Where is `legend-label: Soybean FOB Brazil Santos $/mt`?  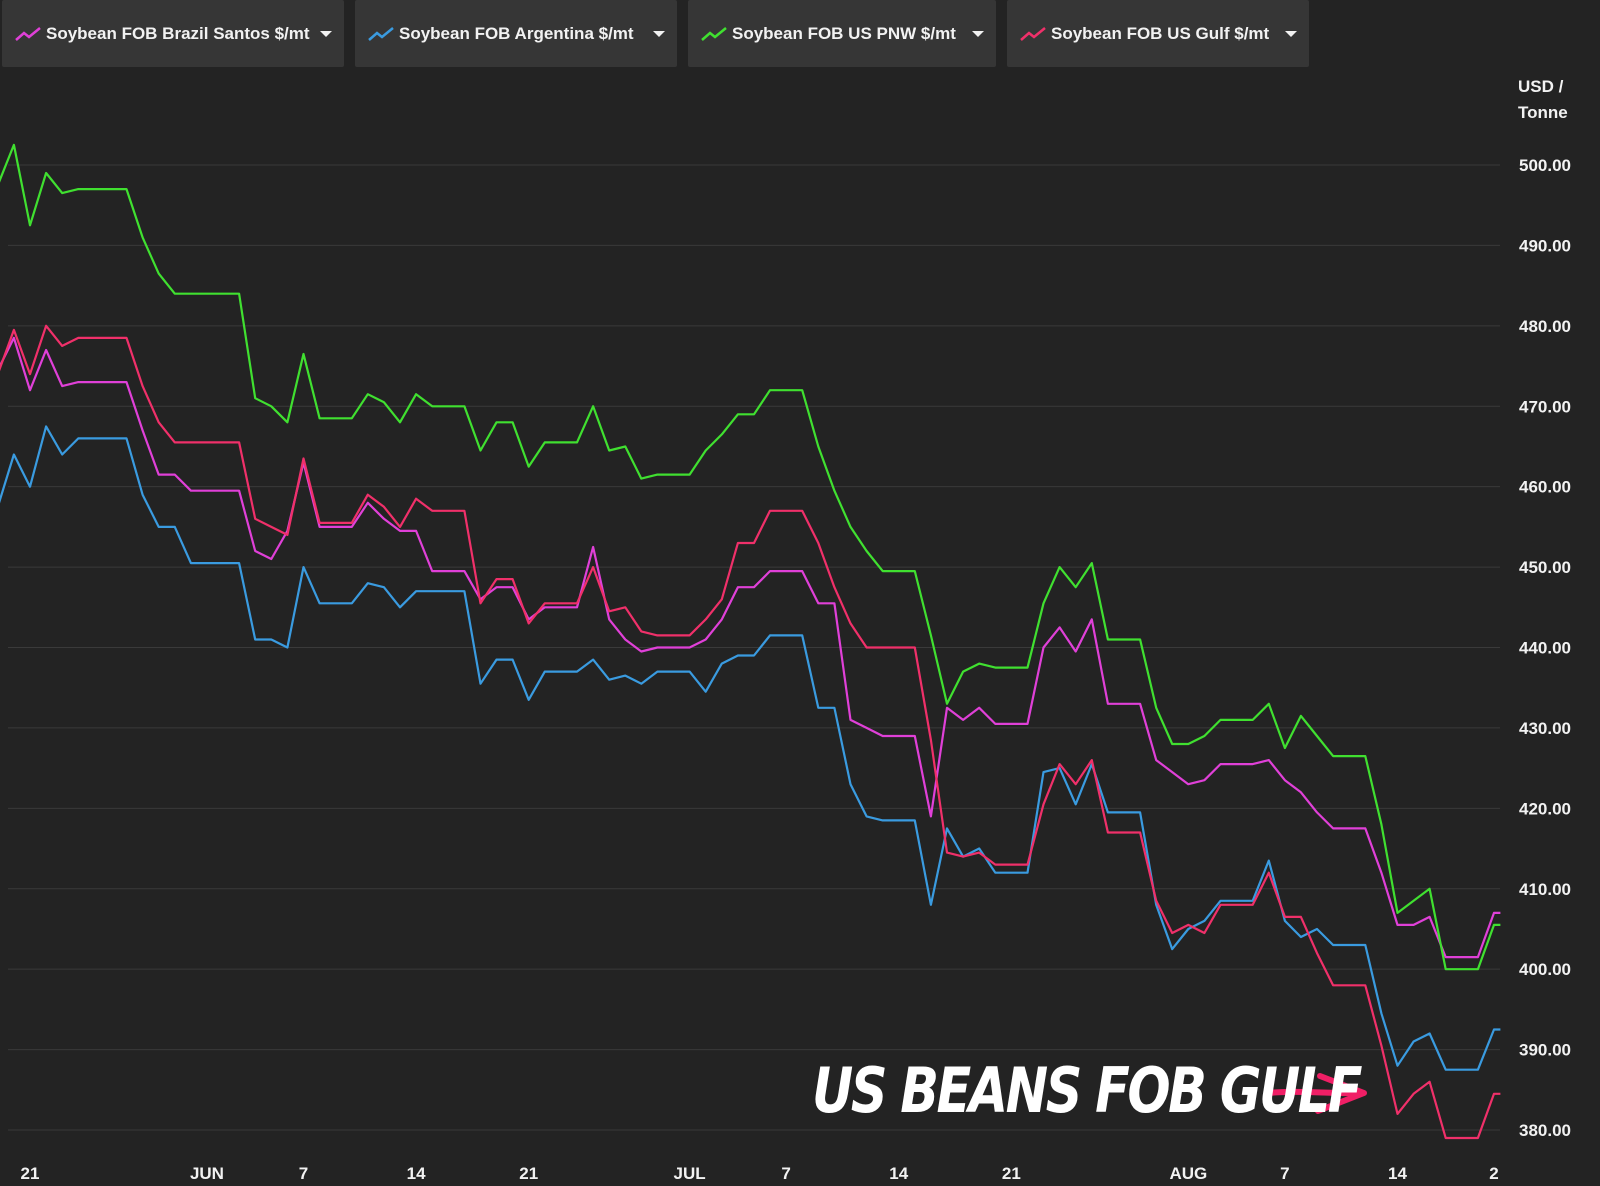 legend-label: Soybean FOB Brazil Santos $/mt is located at coordinates (178, 33).